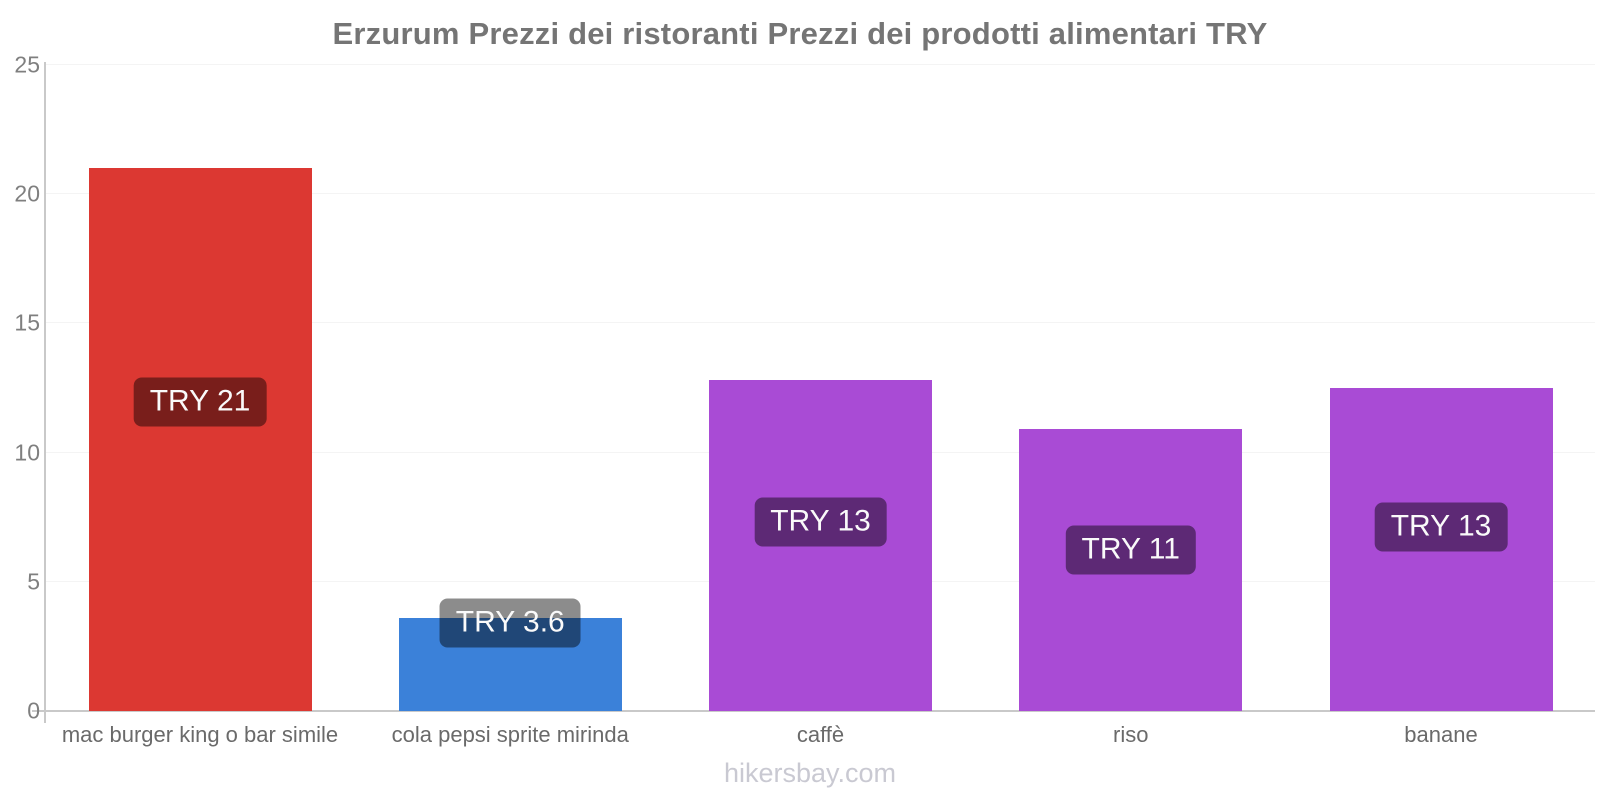 The height and width of the screenshot is (800, 1600). Describe the element at coordinates (200, 734) in the screenshot. I see `x-axis-label: mac burger king o bar simile` at that location.